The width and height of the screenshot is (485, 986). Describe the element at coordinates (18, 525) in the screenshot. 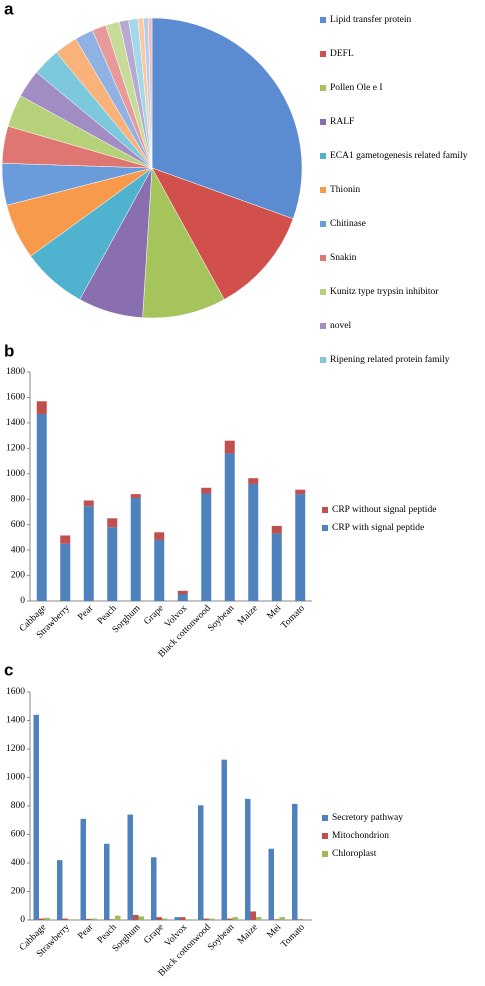

I see `y-tick-label: 600` at that location.